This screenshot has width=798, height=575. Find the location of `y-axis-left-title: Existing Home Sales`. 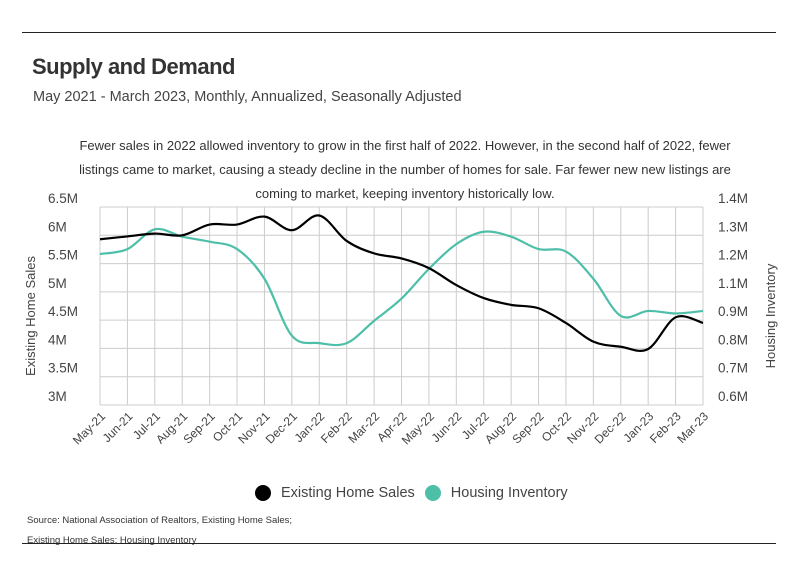

y-axis-left-title: Existing Home Sales is located at coordinates (30, 316).